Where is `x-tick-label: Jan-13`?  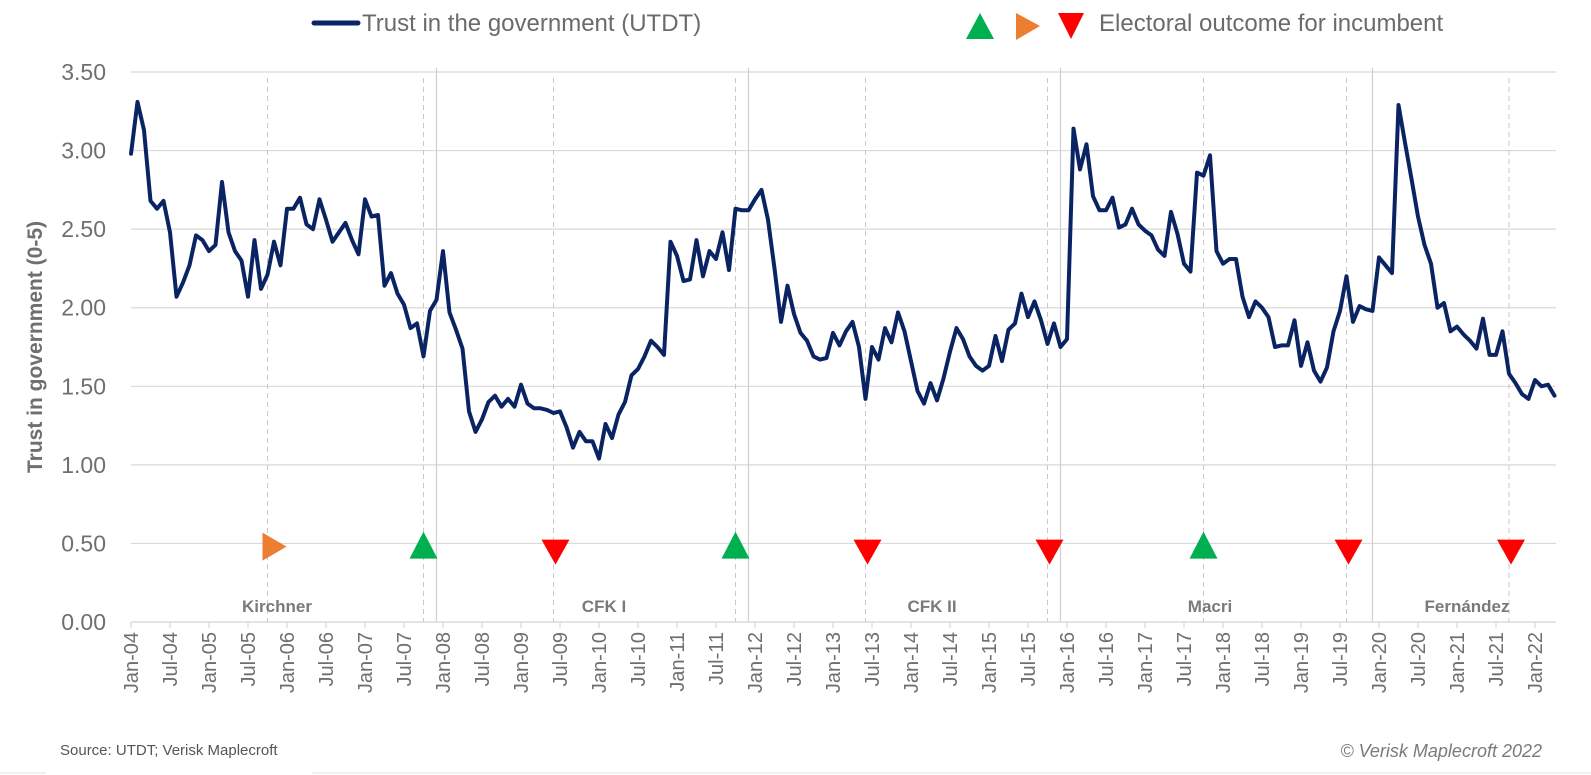
x-tick-label: Jan-13 is located at coordinates (834, 662).